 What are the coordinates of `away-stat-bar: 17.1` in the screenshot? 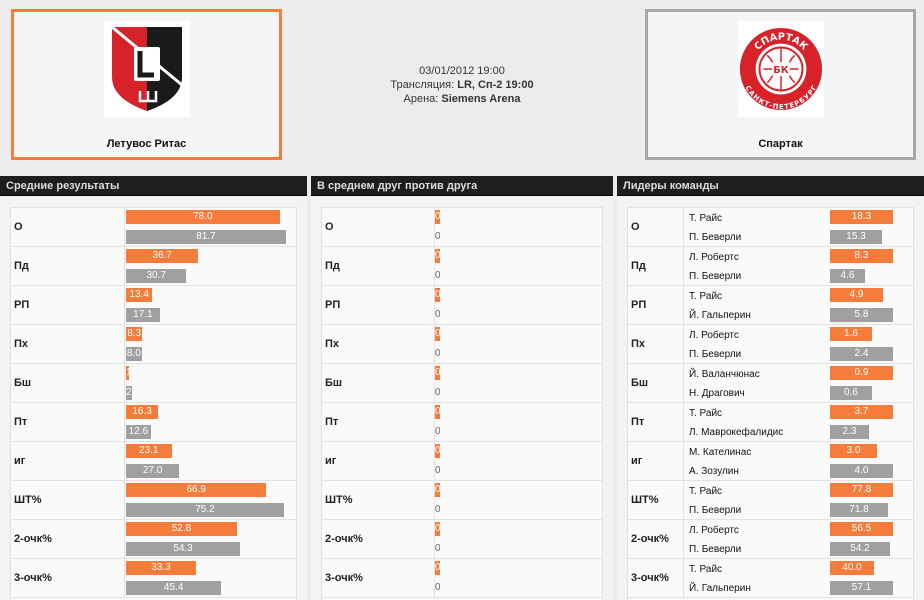 It's located at (143, 315).